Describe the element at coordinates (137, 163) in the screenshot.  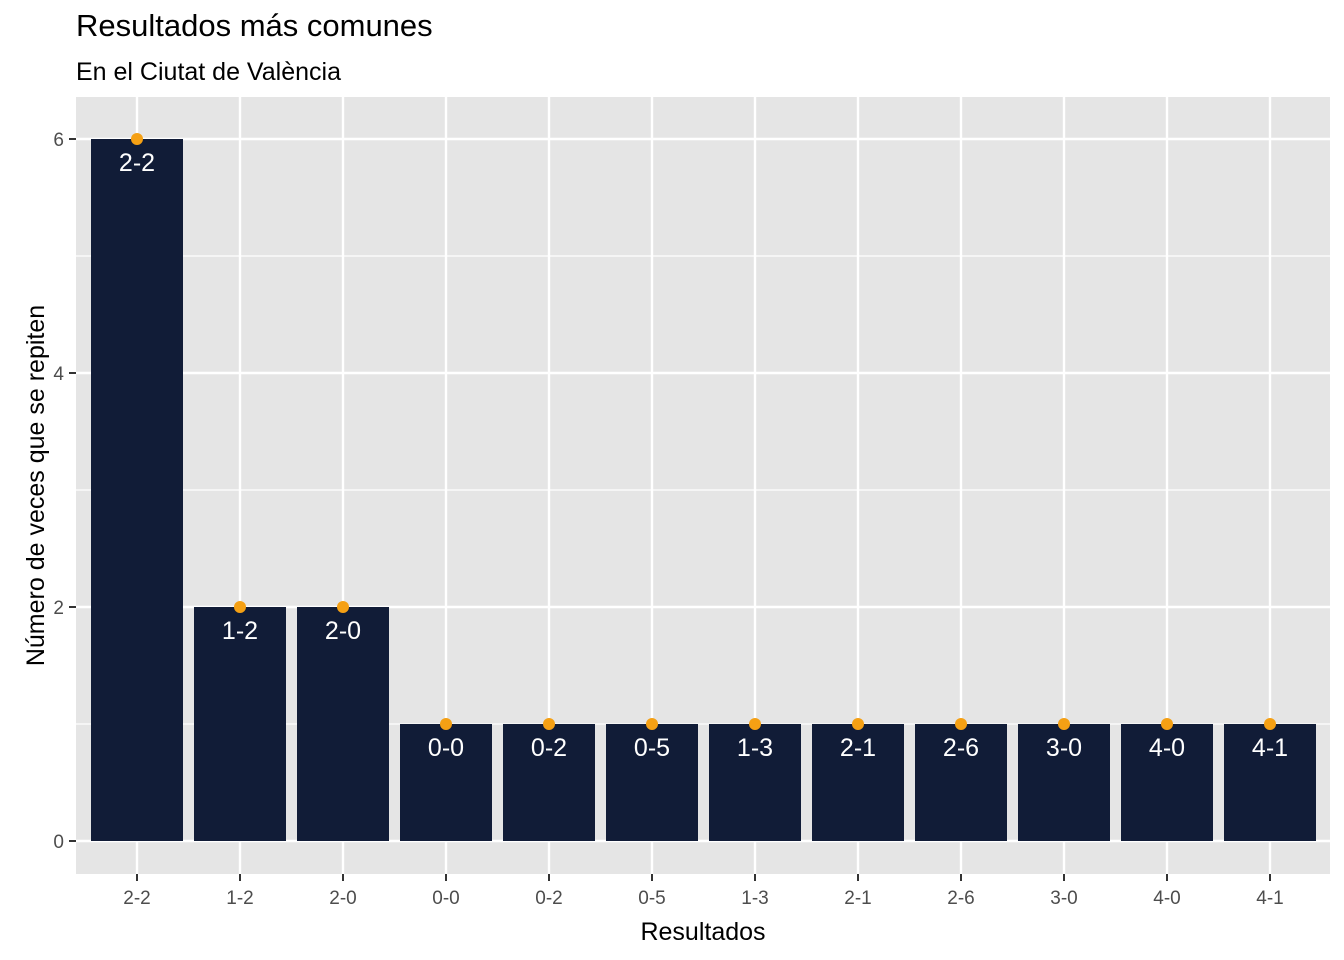
I see `bar-label: 2-2` at that location.